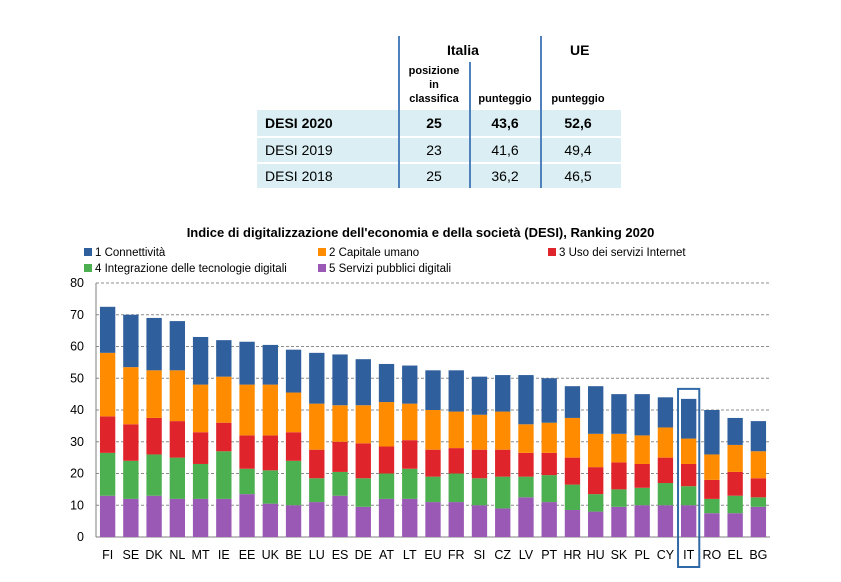  What do you see at coordinates (131, 555) in the screenshot?
I see `x-tick-label: SE` at bounding box center [131, 555].